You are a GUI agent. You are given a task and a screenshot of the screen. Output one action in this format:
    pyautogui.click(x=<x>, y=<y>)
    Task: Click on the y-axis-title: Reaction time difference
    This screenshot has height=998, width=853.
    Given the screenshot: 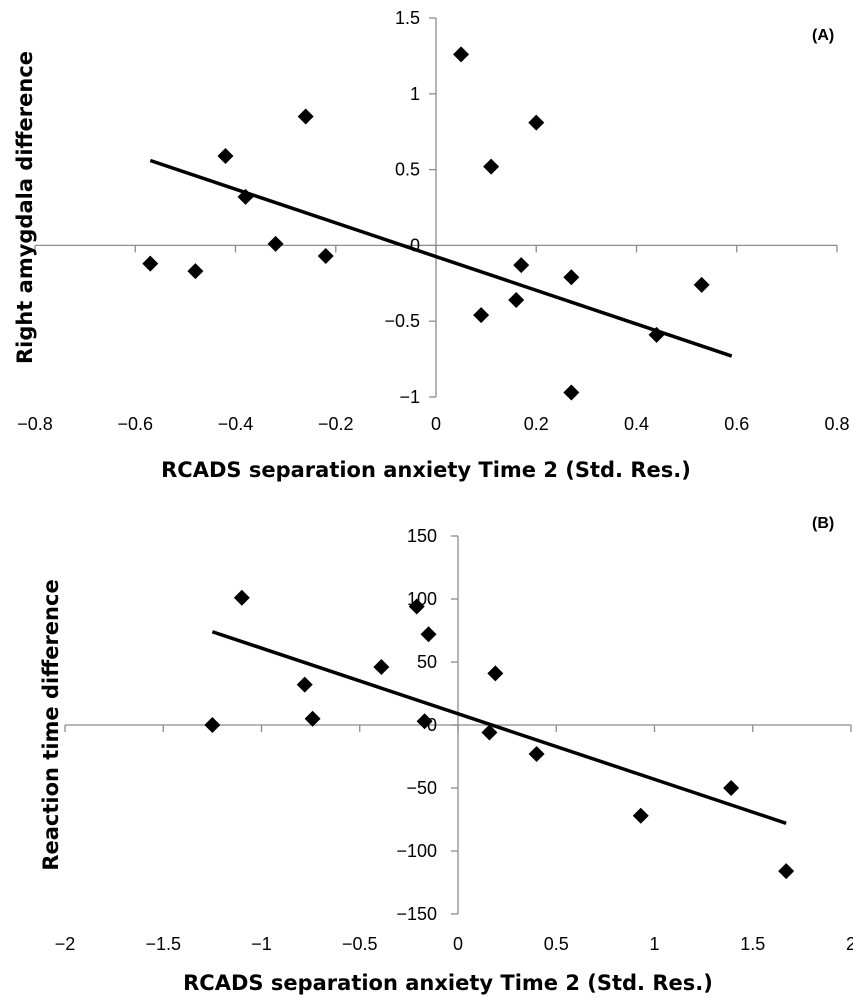 What is the action you would take?
    pyautogui.click(x=51, y=724)
    